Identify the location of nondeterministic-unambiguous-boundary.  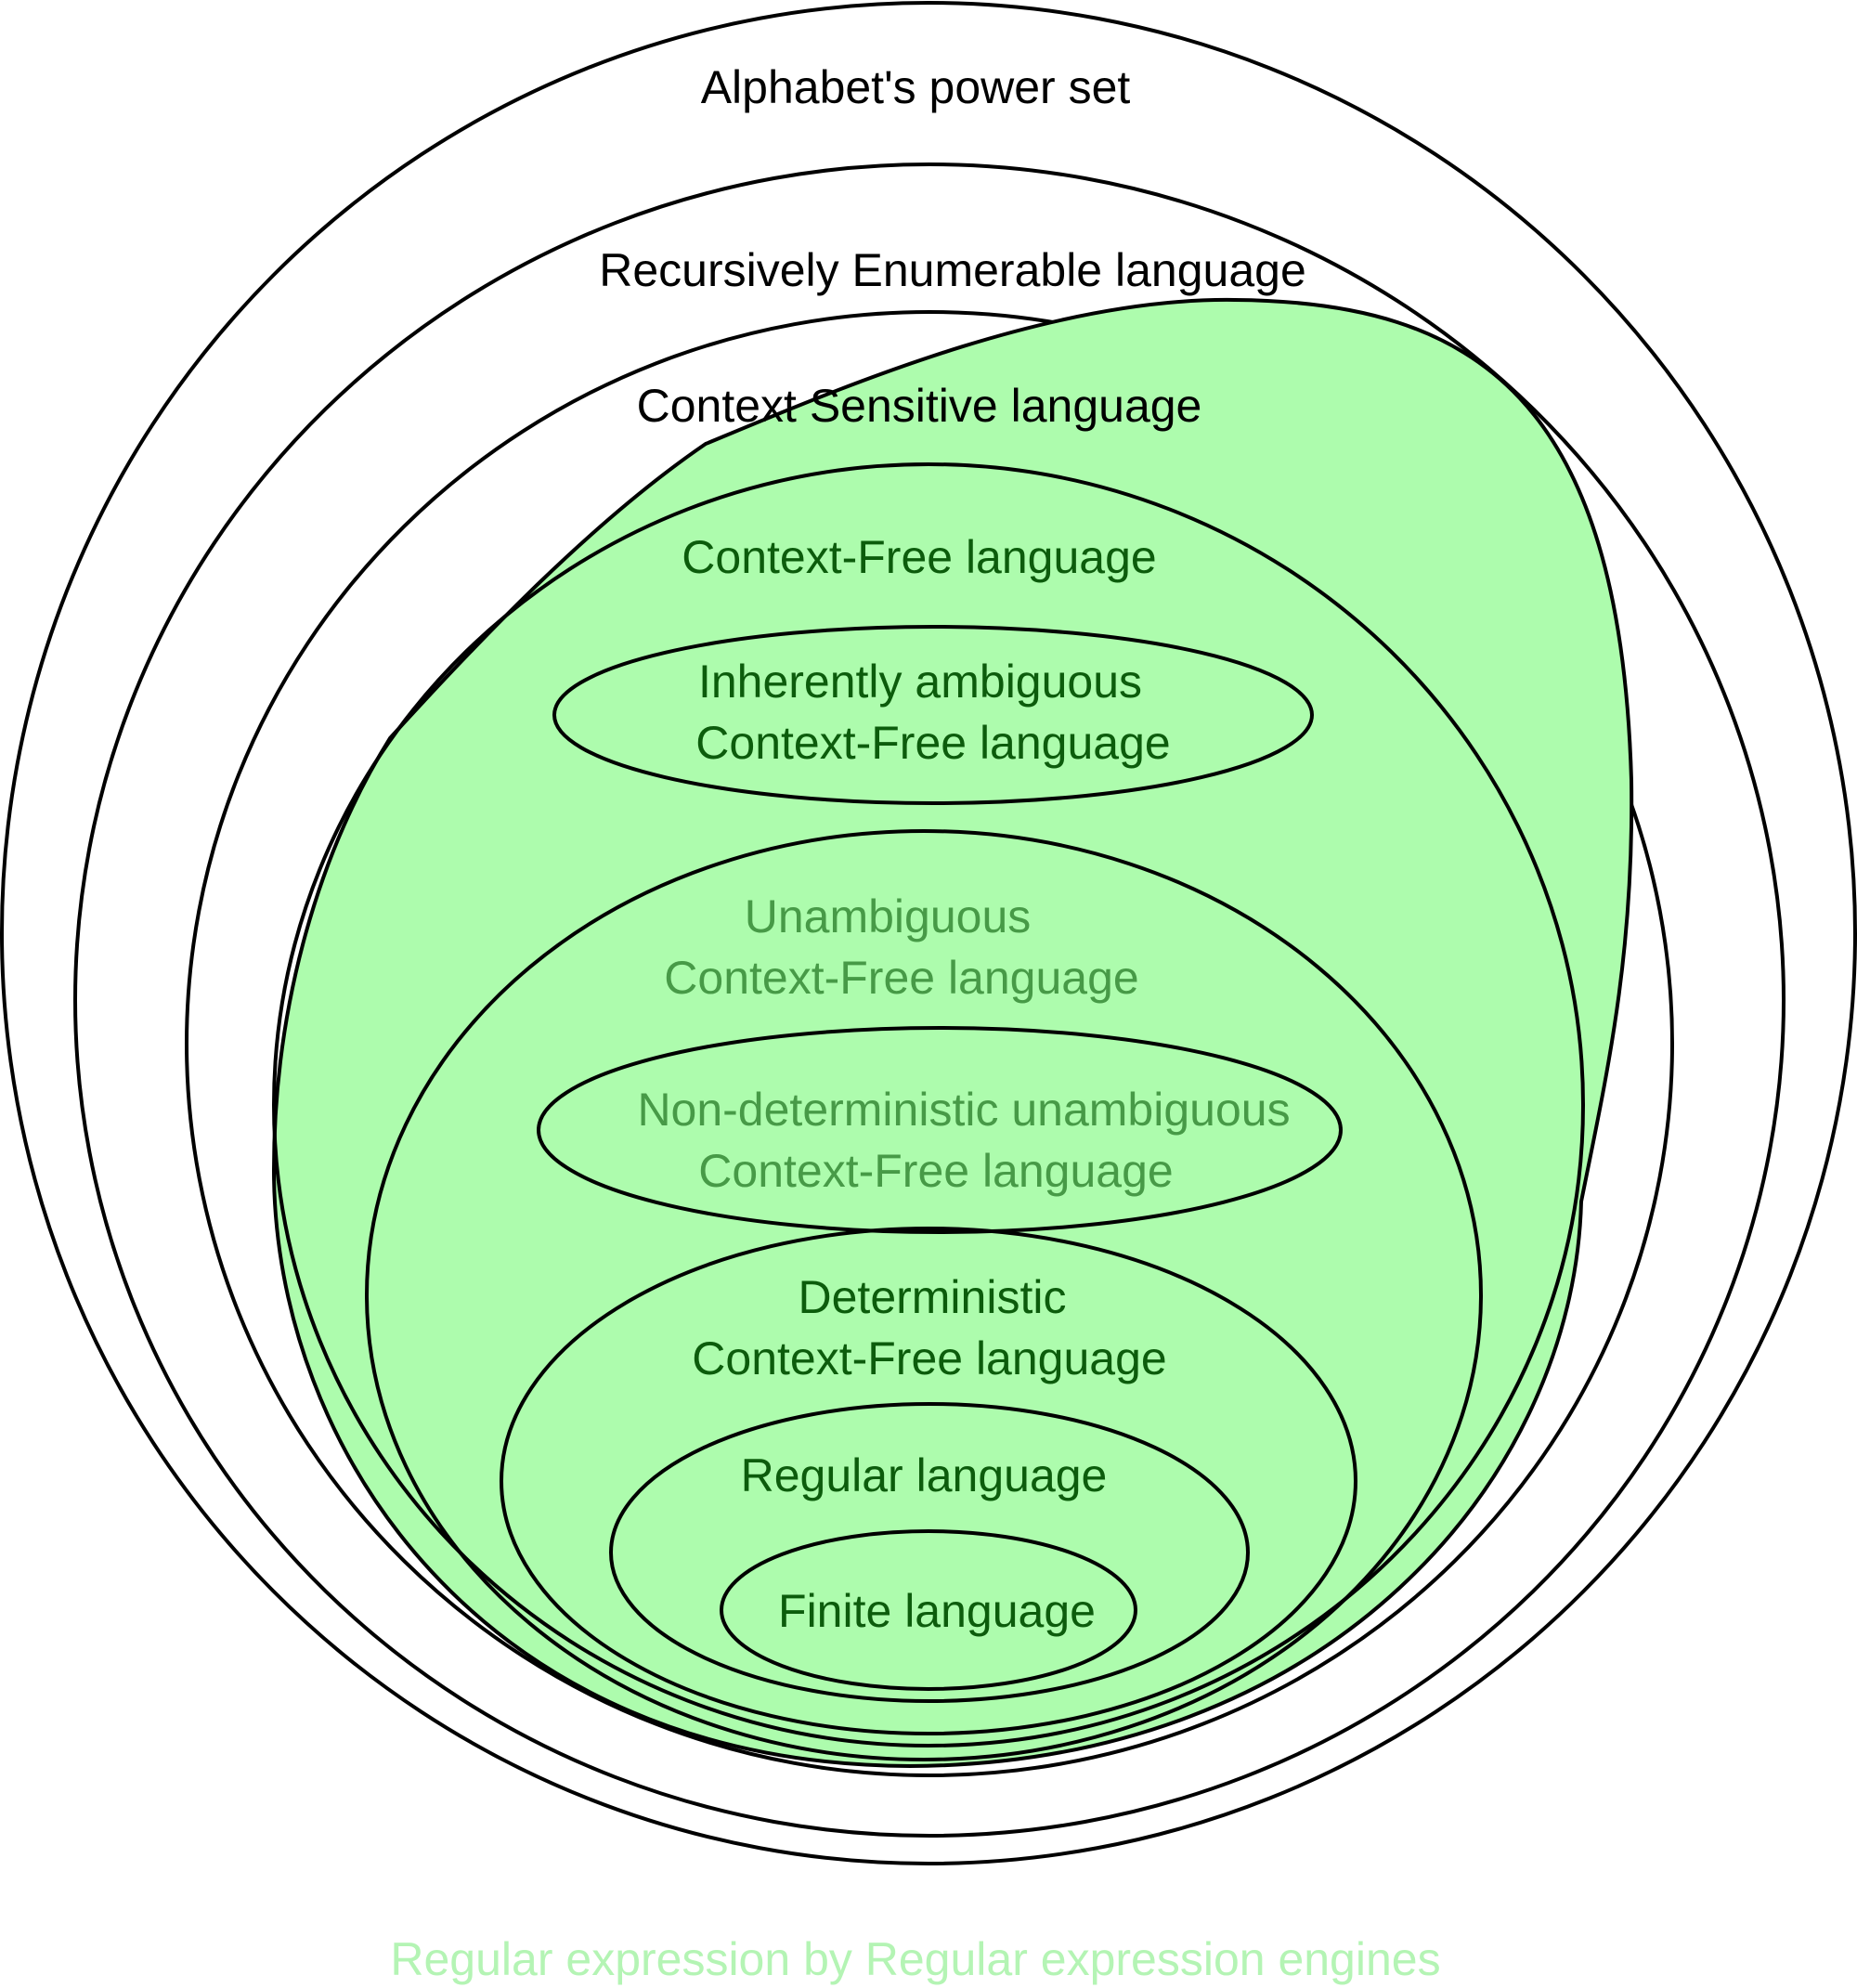
(940, 1130).